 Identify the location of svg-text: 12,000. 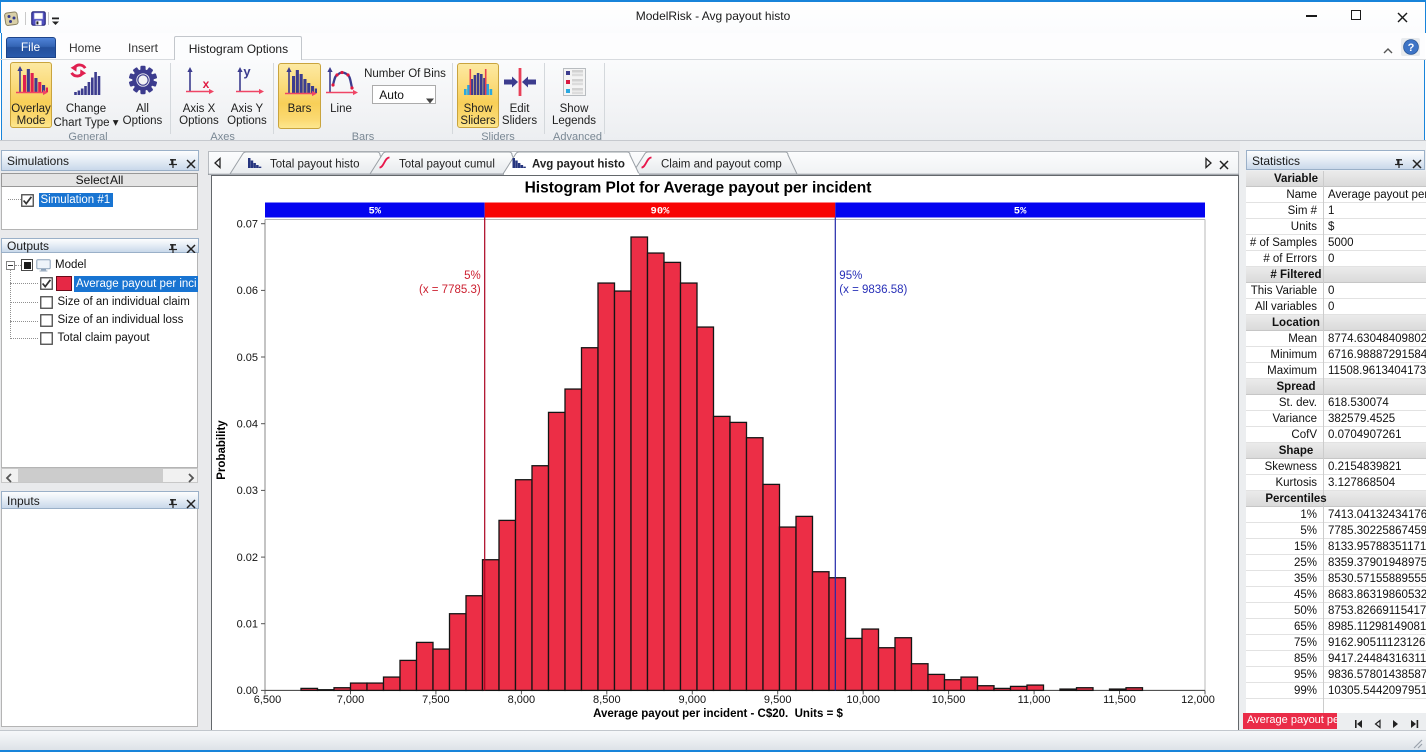
(1198, 699).